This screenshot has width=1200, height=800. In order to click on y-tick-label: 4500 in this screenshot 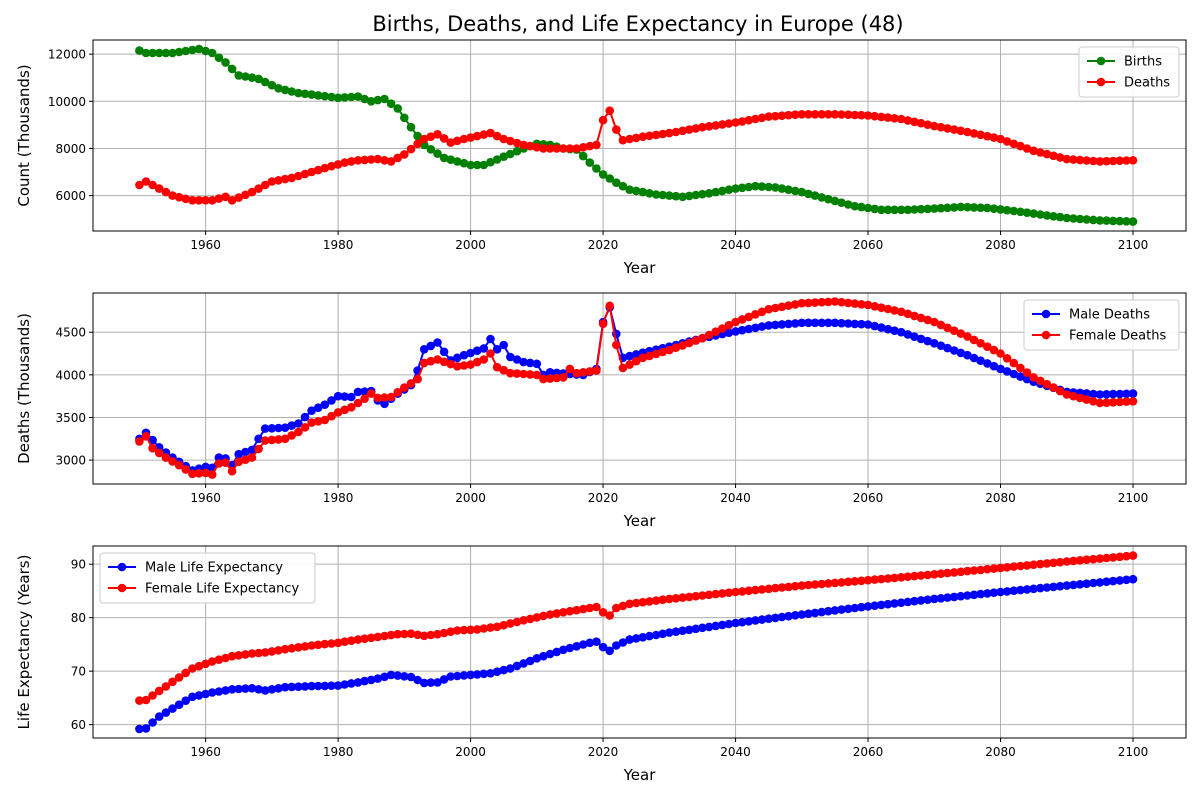, I will do `click(70, 333)`.